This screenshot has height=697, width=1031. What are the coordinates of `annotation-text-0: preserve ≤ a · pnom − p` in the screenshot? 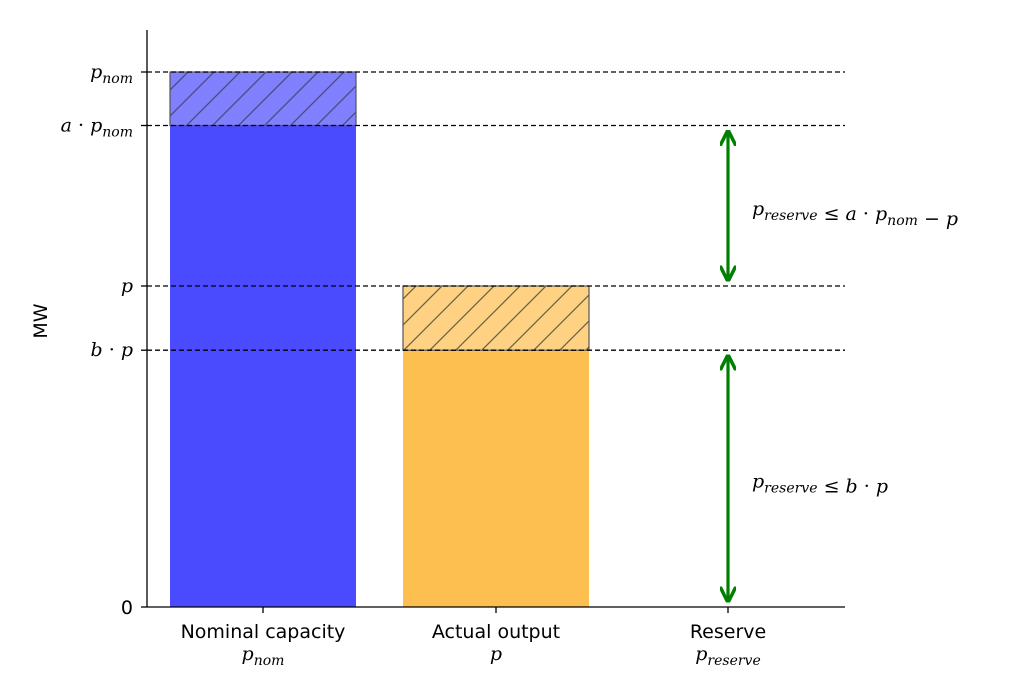 It's located at (855, 214).